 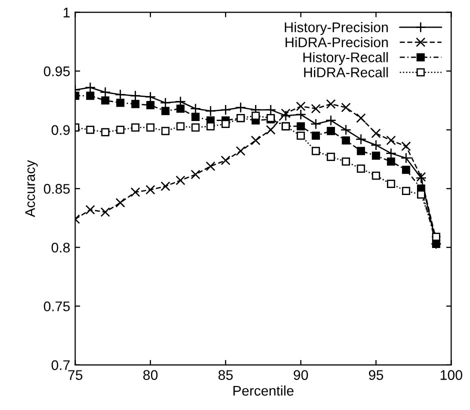 I want to click on y-tick-label: 0.85, so click(x=57, y=189).